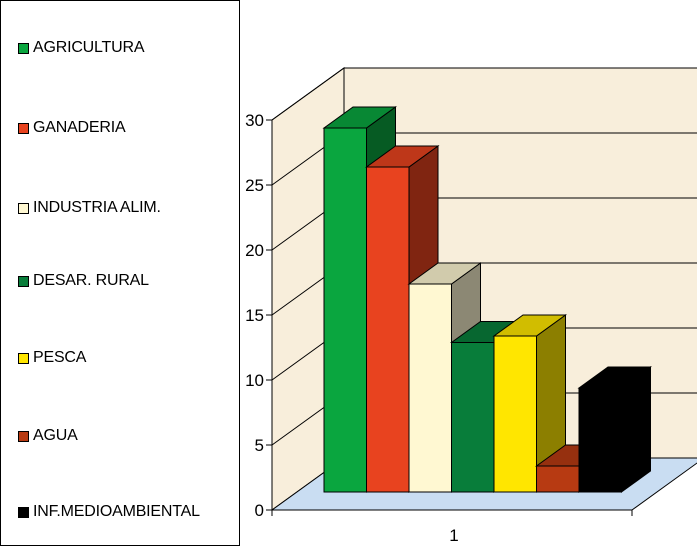  I want to click on legend-item: INDUSTRIA ALIM., so click(89, 208).